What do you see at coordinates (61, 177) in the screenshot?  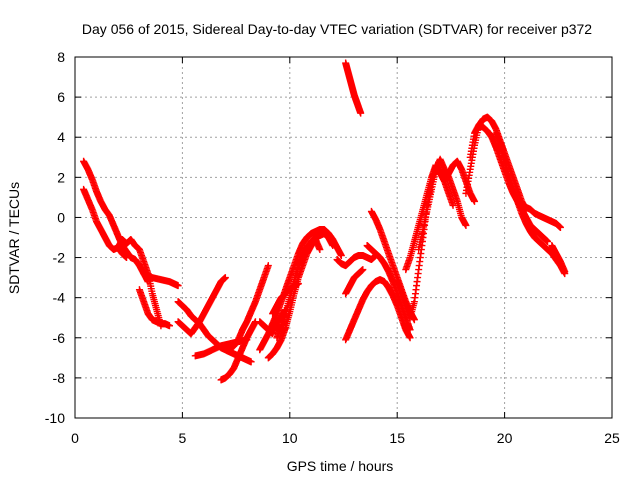 I see `y-tick-label: 2` at bounding box center [61, 177].